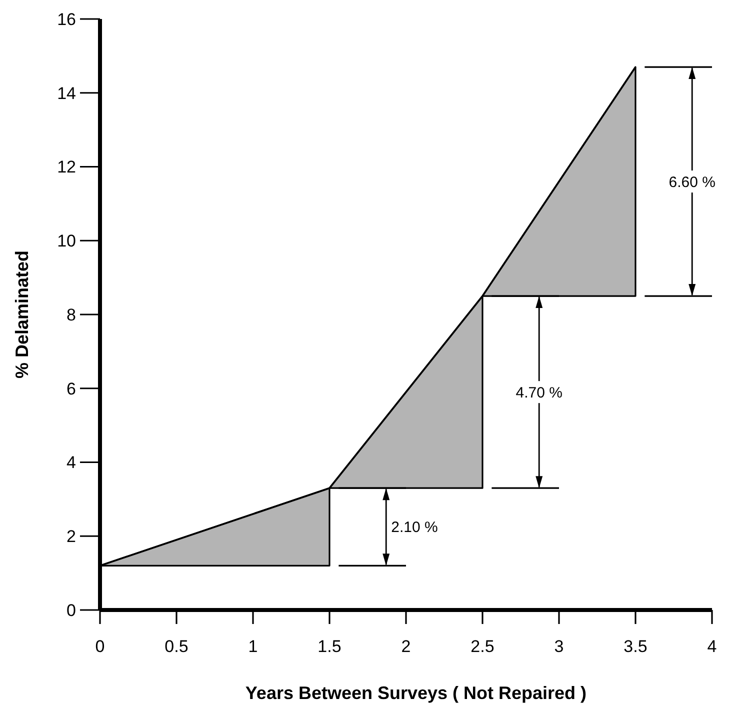 The image size is (731, 711). What do you see at coordinates (482, 646) in the screenshot?
I see `x-tick-label: 2.5` at bounding box center [482, 646].